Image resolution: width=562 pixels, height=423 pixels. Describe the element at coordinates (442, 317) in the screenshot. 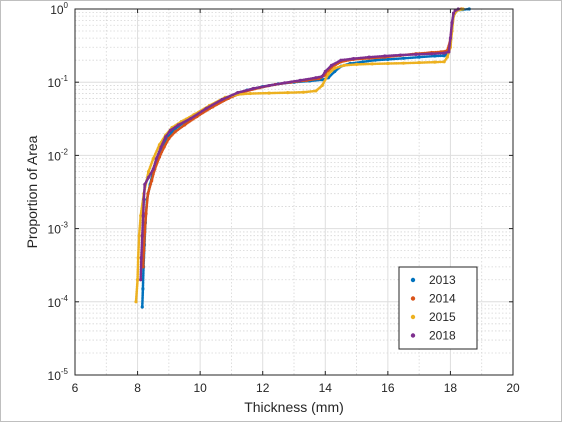

I see `legend-label: 2015` at that location.